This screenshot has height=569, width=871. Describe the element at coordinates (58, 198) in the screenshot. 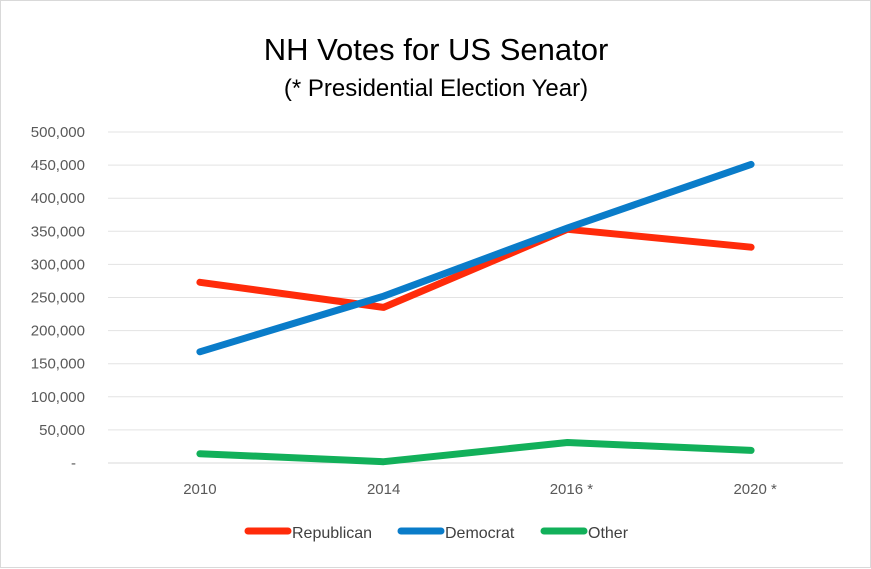

I see `y-tick-label: 400,000` at that location.